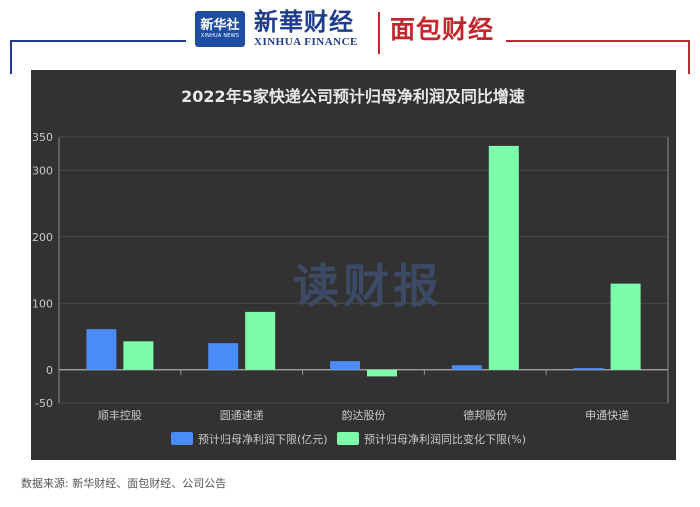 The width and height of the screenshot is (700, 507). I want to click on mianbao-finance-text: 面包财经, so click(442, 29).